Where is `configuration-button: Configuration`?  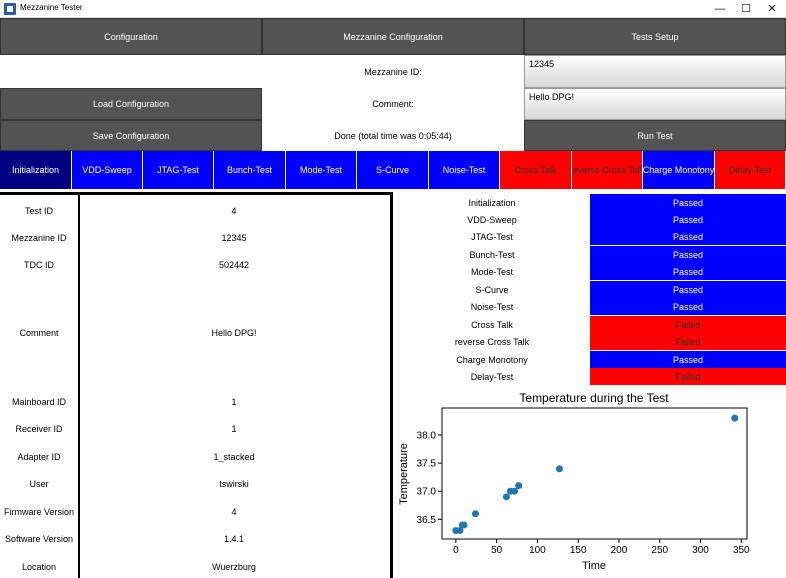
configuration-button: Configuration is located at coordinates (131, 36).